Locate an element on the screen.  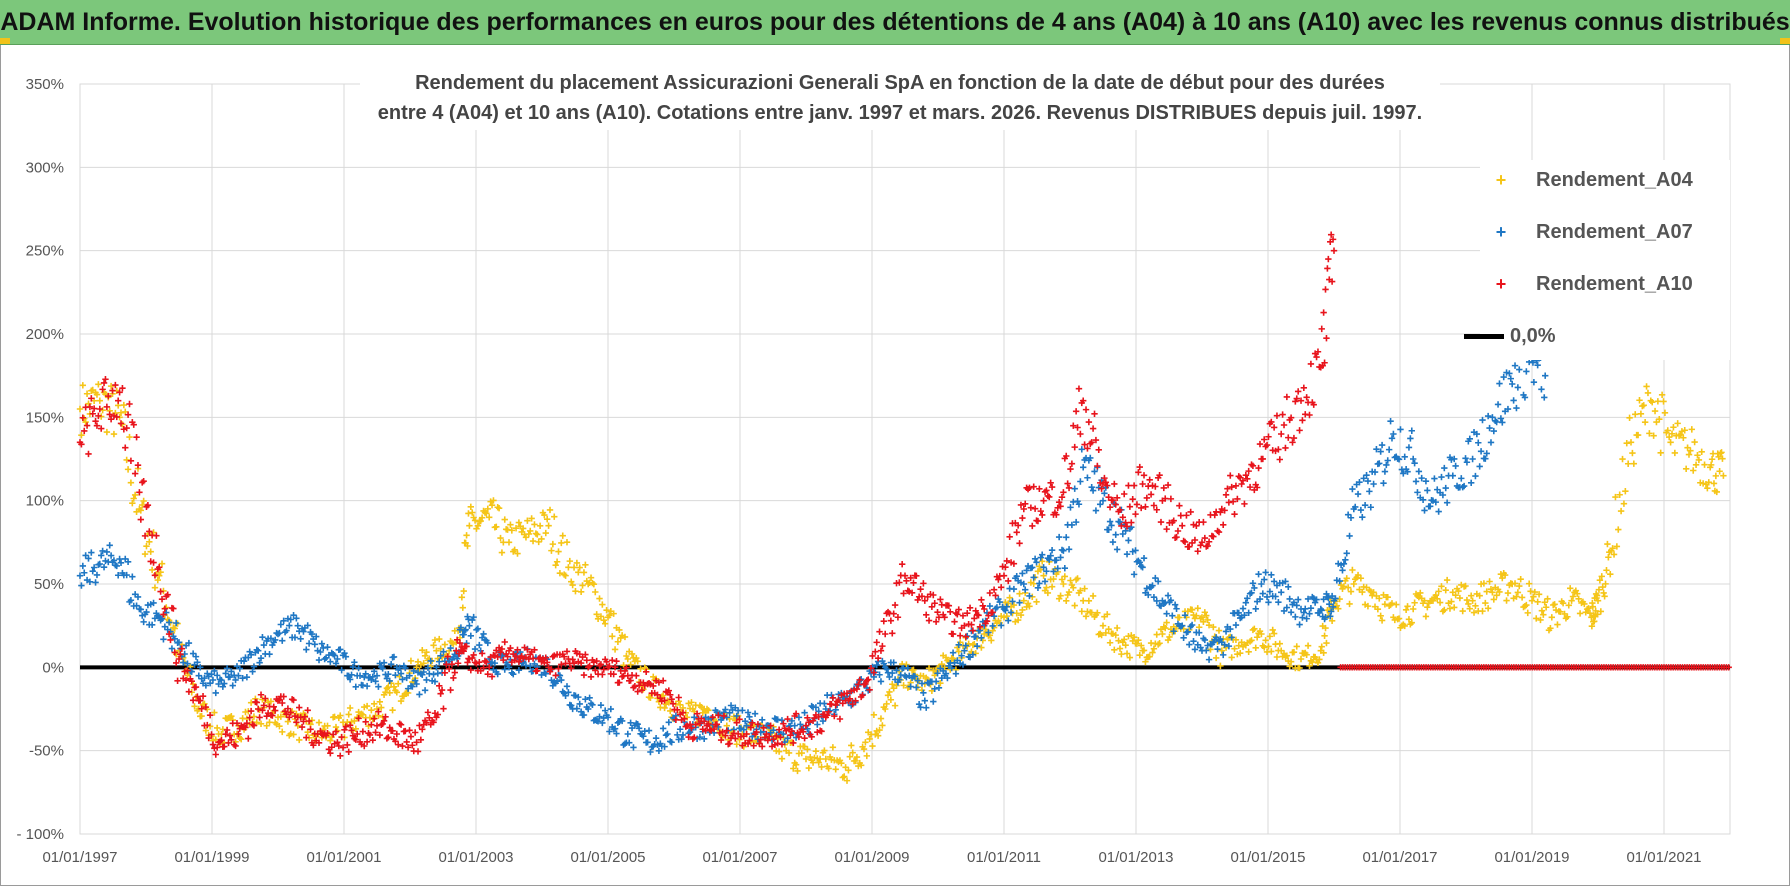
legend-label-a07: Rendement_A07 is located at coordinates (1614, 231).